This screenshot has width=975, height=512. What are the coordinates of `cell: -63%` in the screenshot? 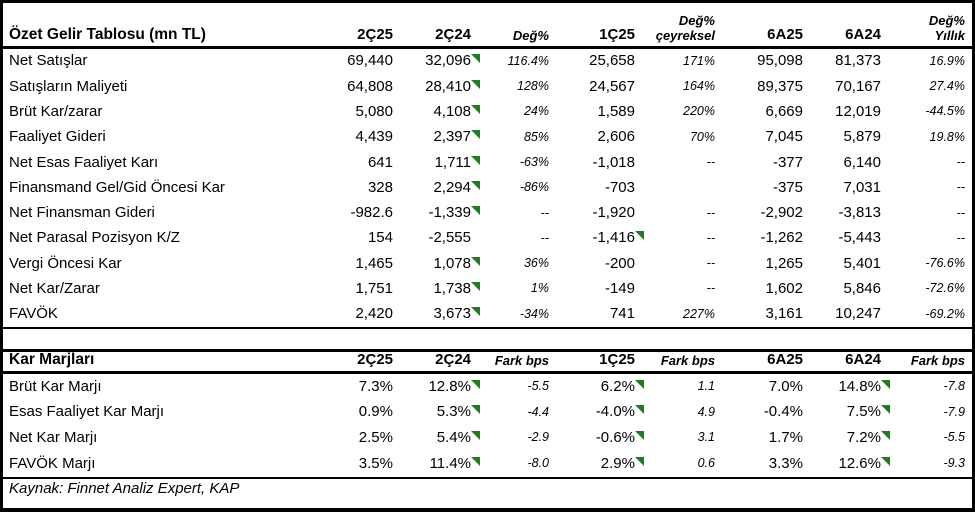 It's located at (534, 161).